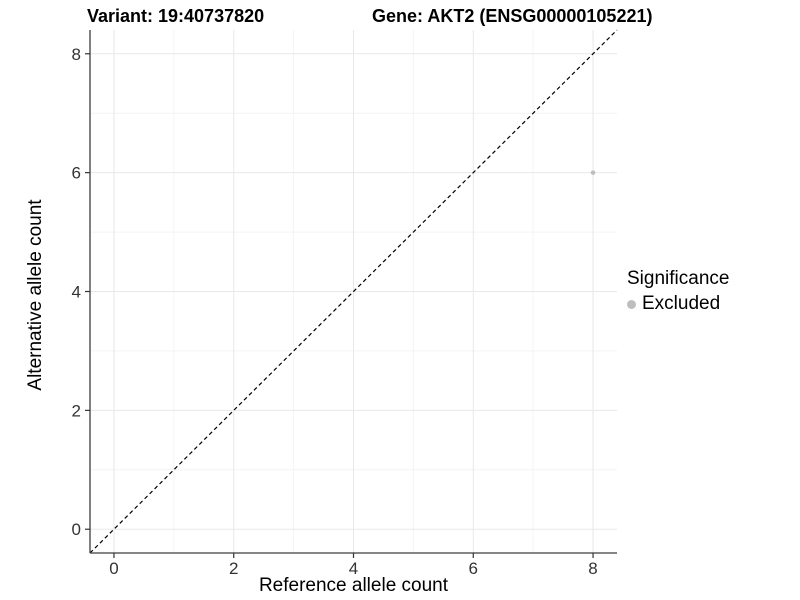 The width and height of the screenshot is (800, 600). Describe the element at coordinates (76, 292) in the screenshot. I see `y-tick-label: 4` at that location.